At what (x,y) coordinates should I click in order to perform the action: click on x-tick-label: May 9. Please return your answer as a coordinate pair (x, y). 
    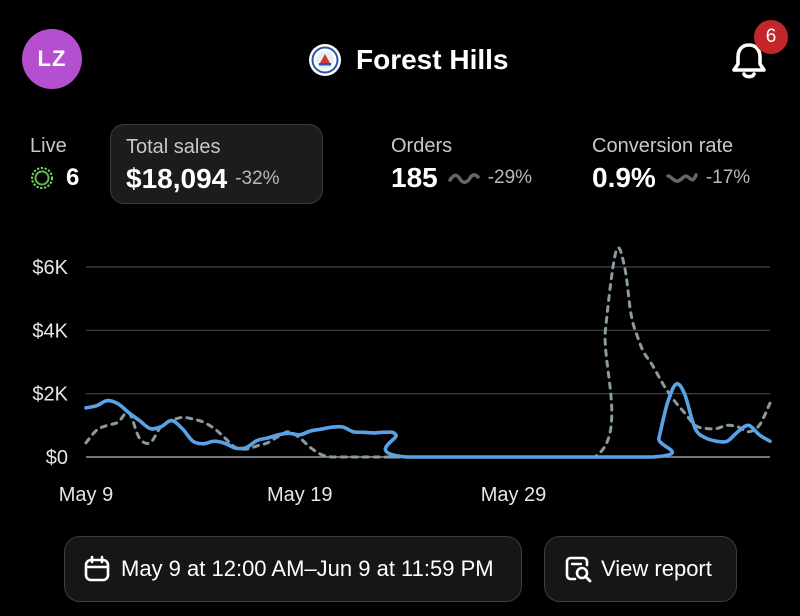
    Looking at the image, I should click on (86, 495).